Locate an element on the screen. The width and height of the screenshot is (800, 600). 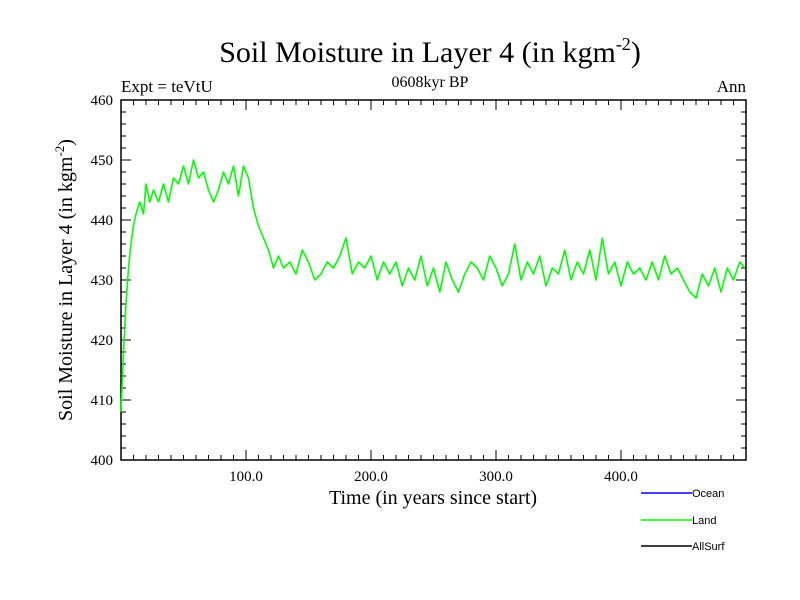
x-tick-label: 300.0 is located at coordinates (496, 477).